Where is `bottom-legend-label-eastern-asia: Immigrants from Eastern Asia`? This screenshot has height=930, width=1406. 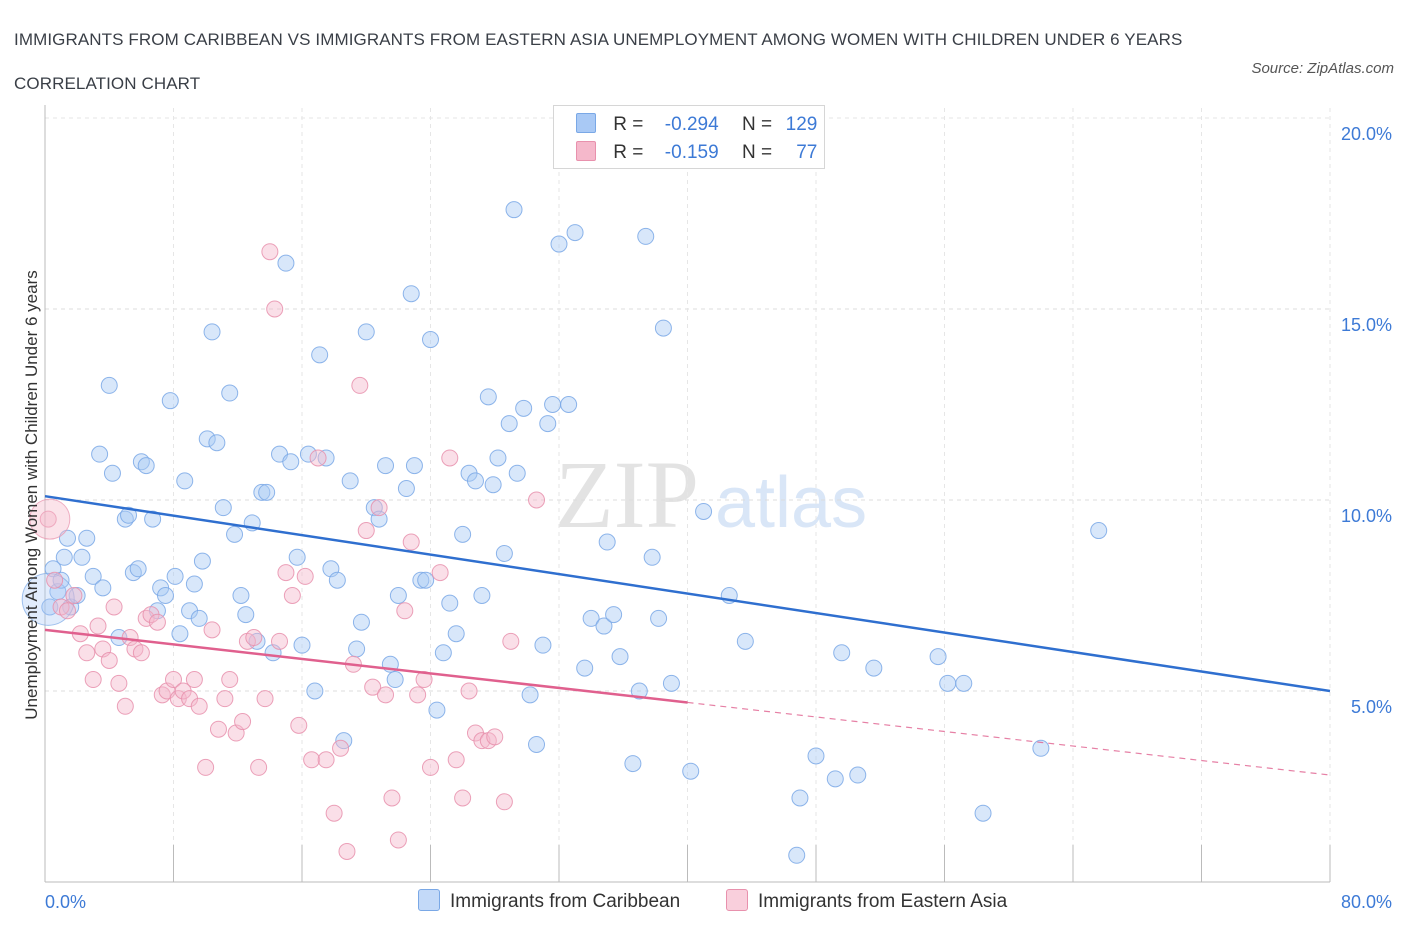
bottom-legend-label-eastern-asia: Immigrants from Eastern Asia is located at coordinates (883, 901).